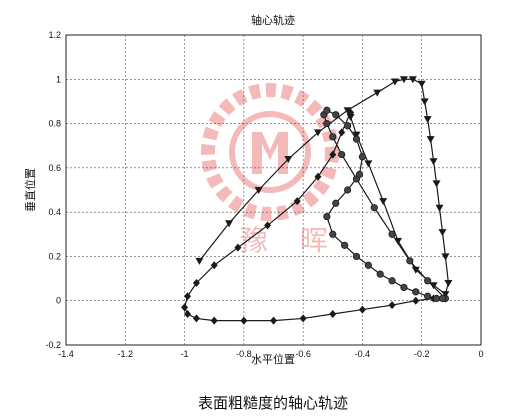  I want to click on y-tick-label: 0.8, so click(54, 124).